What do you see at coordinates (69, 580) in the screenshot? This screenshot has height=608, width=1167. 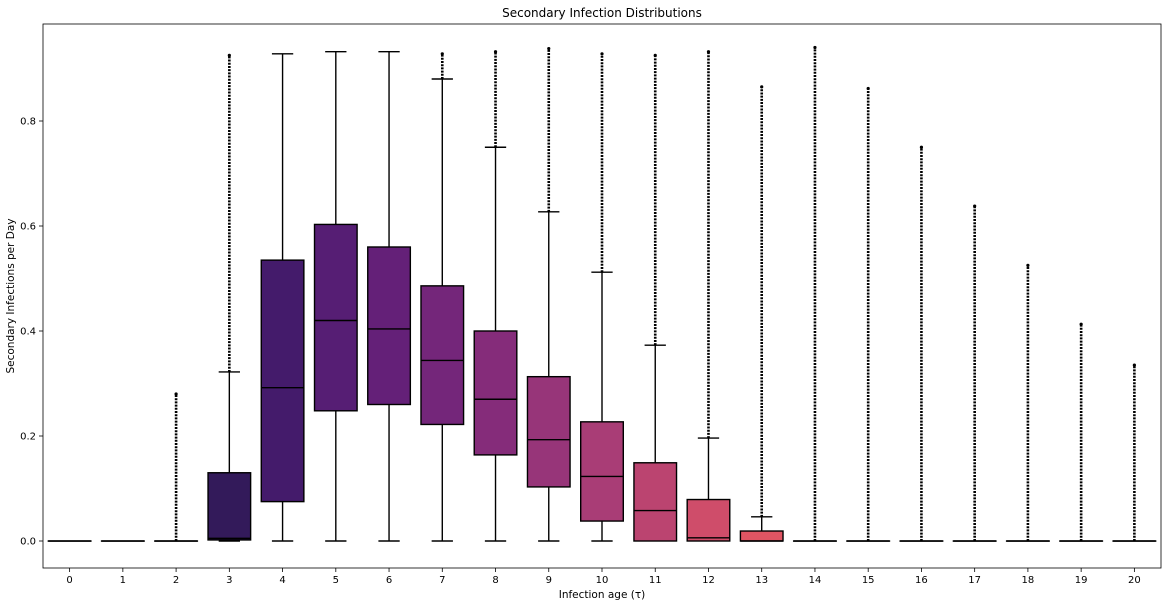 I see `x-tick-label: 0` at bounding box center [69, 580].